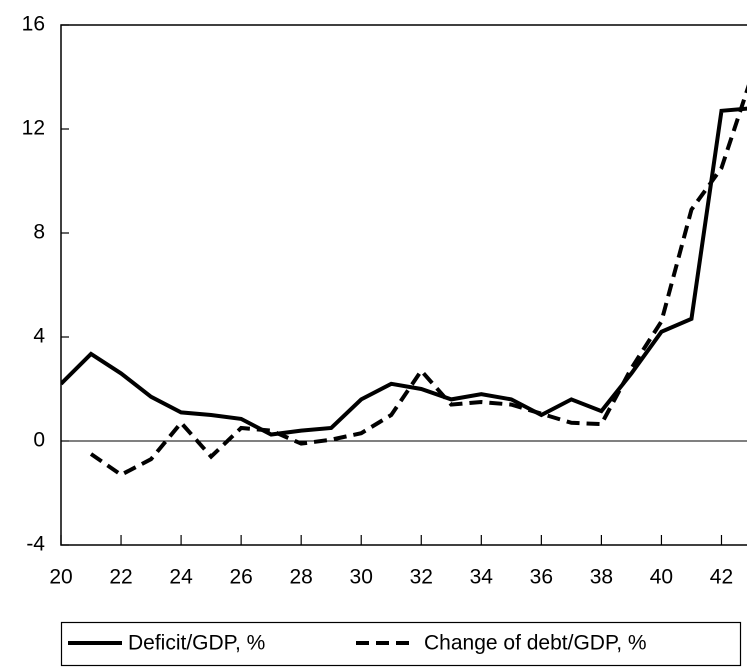 The image size is (747, 669). I want to click on x-tick-label: 22, so click(120, 577).